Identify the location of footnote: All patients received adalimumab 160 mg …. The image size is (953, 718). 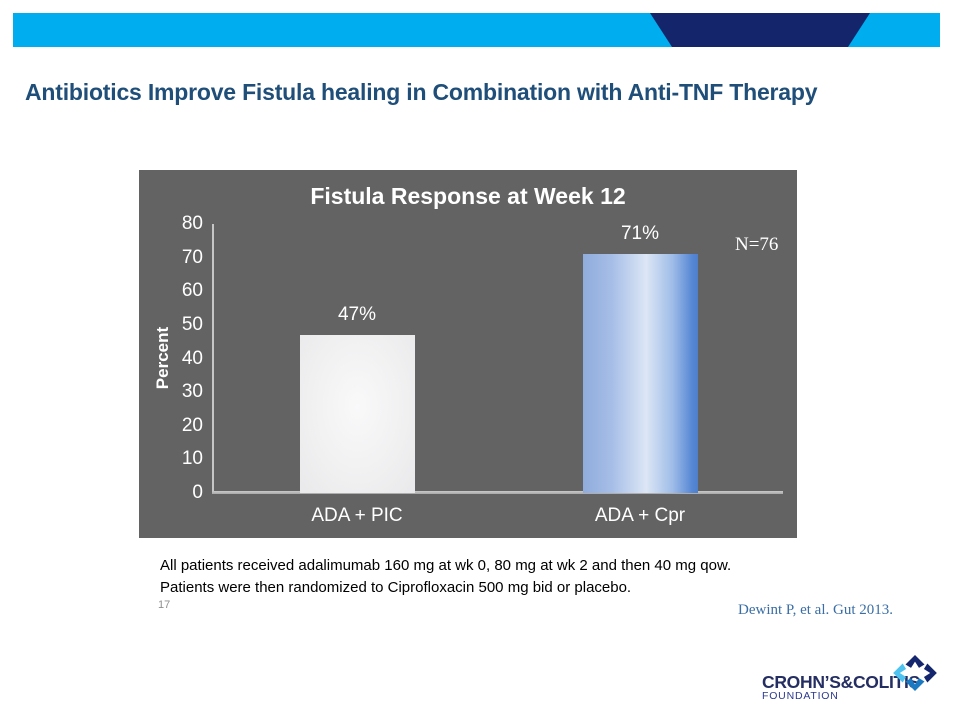
(490, 577).